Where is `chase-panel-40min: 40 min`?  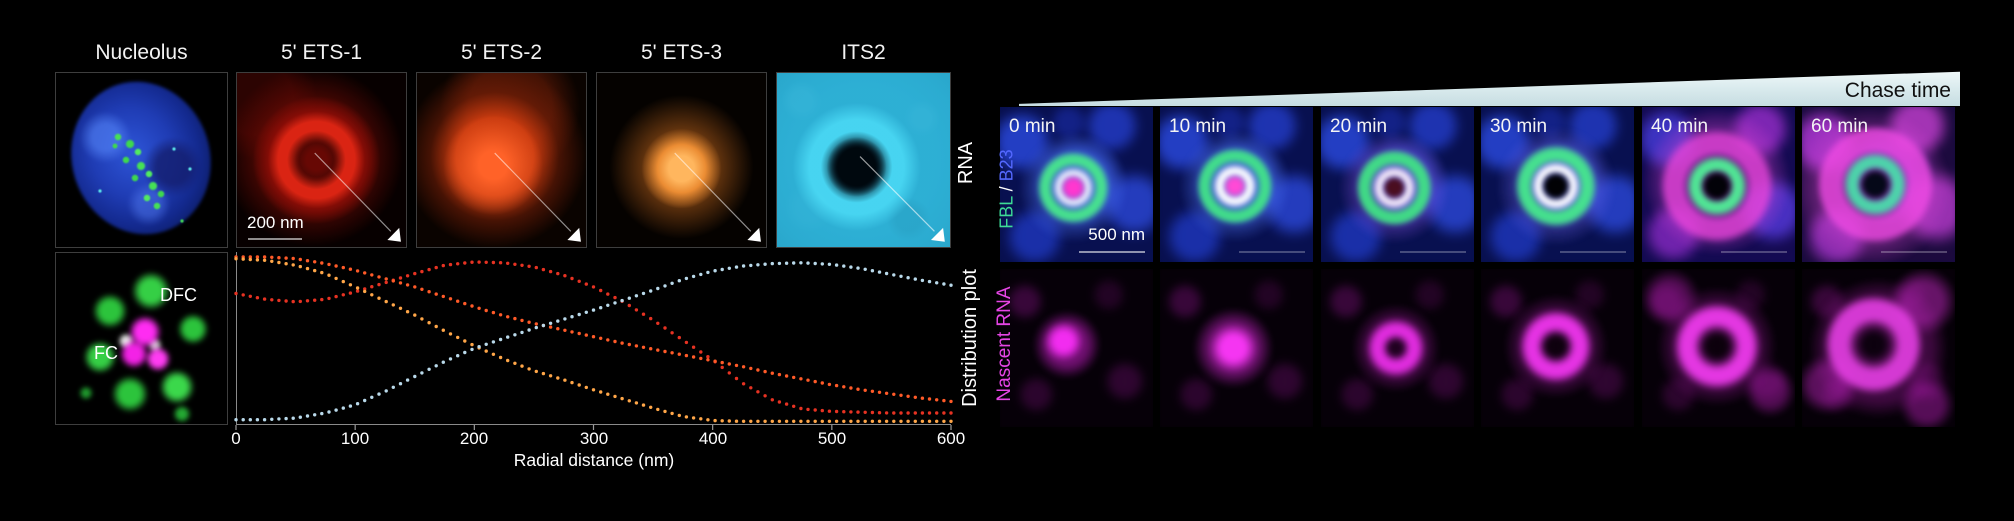 chase-panel-40min: 40 min is located at coordinates (1718, 184).